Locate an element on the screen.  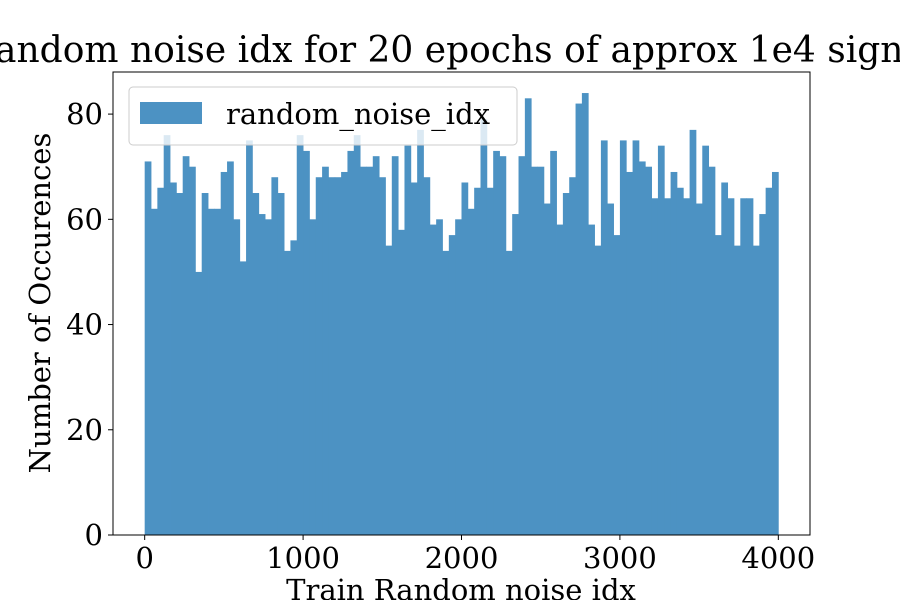
y-tick-label: 40 is located at coordinates (84, 325).